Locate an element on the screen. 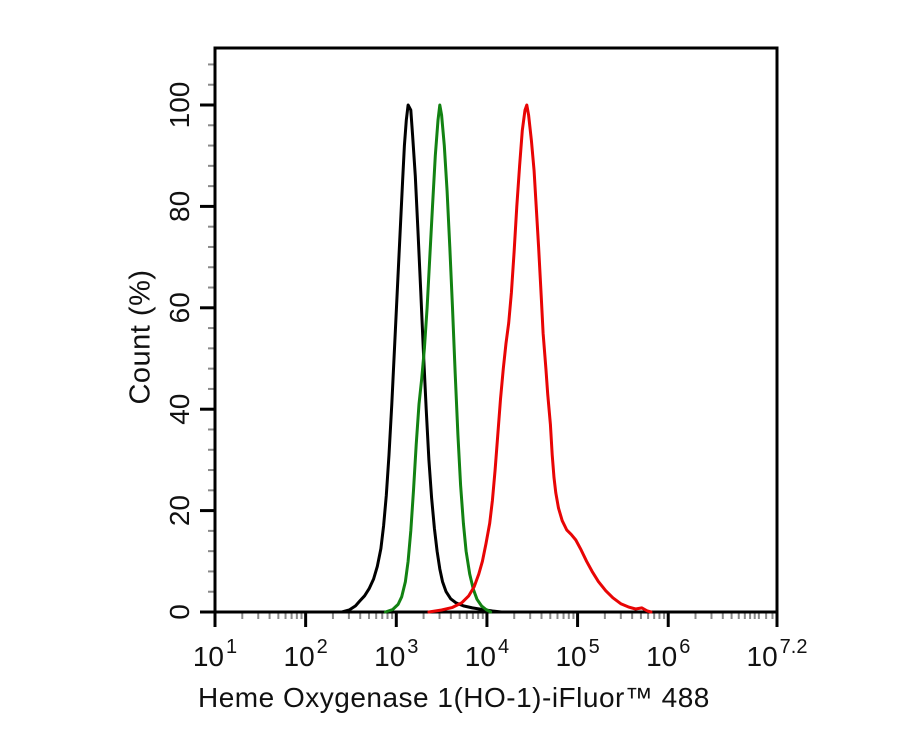 This screenshot has height=730, width=913. x-tick-label: 10 7.2 is located at coordinates (777, 654).